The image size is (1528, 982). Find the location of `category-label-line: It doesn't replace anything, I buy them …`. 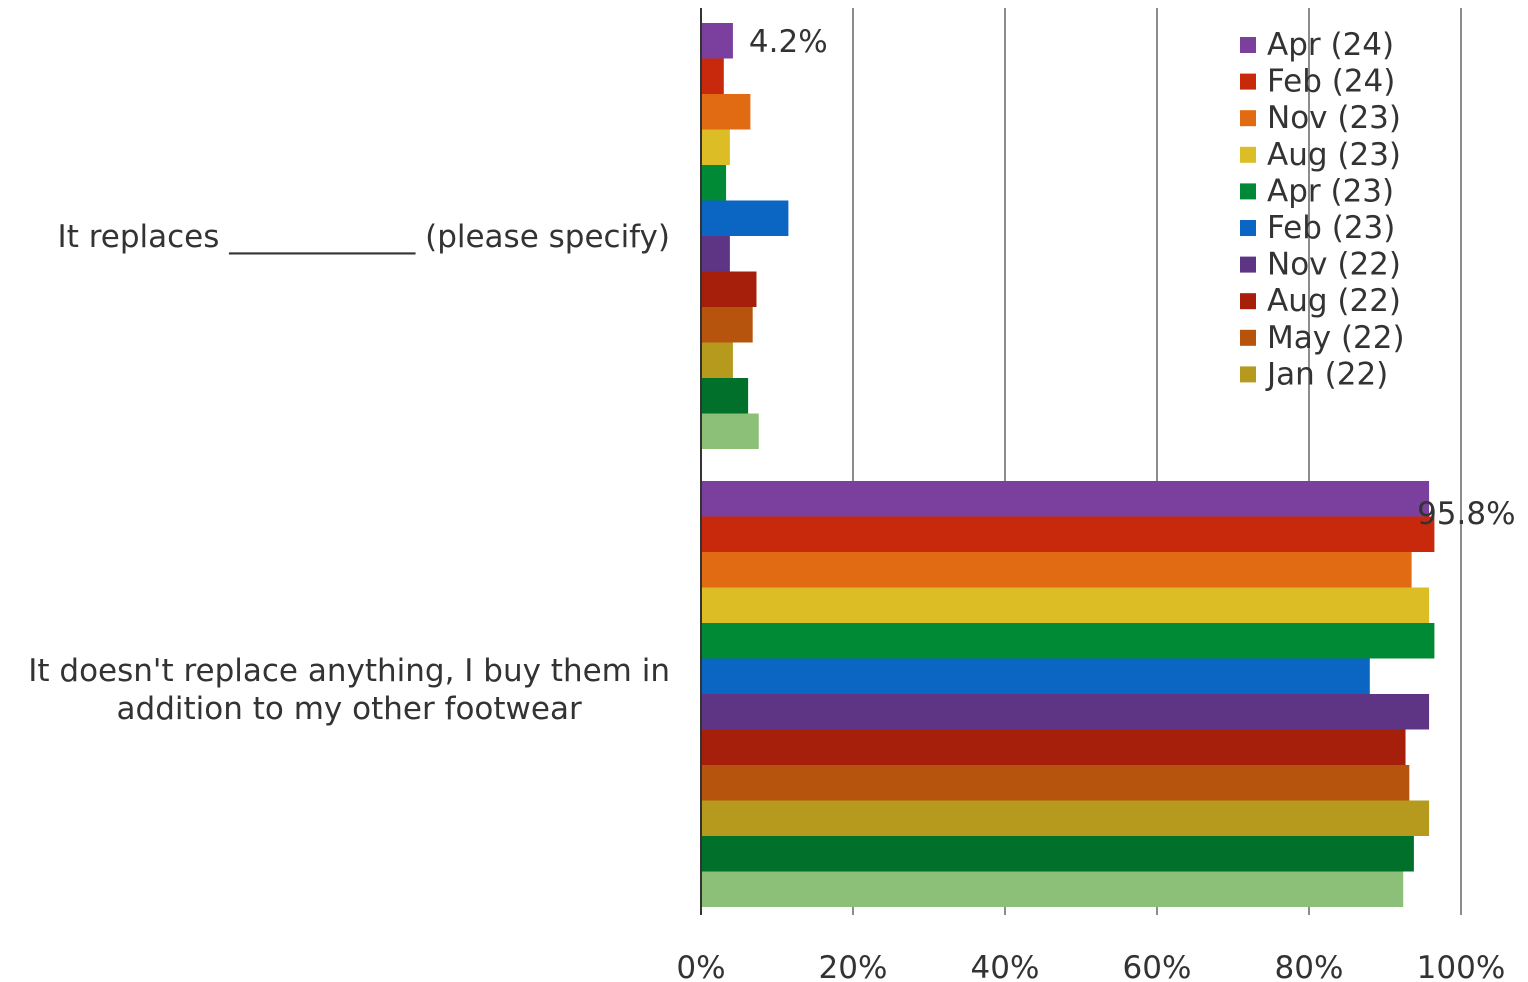

category-label-line: It doesn't replace anything, I buy them … is located at coordinates (349, 671).